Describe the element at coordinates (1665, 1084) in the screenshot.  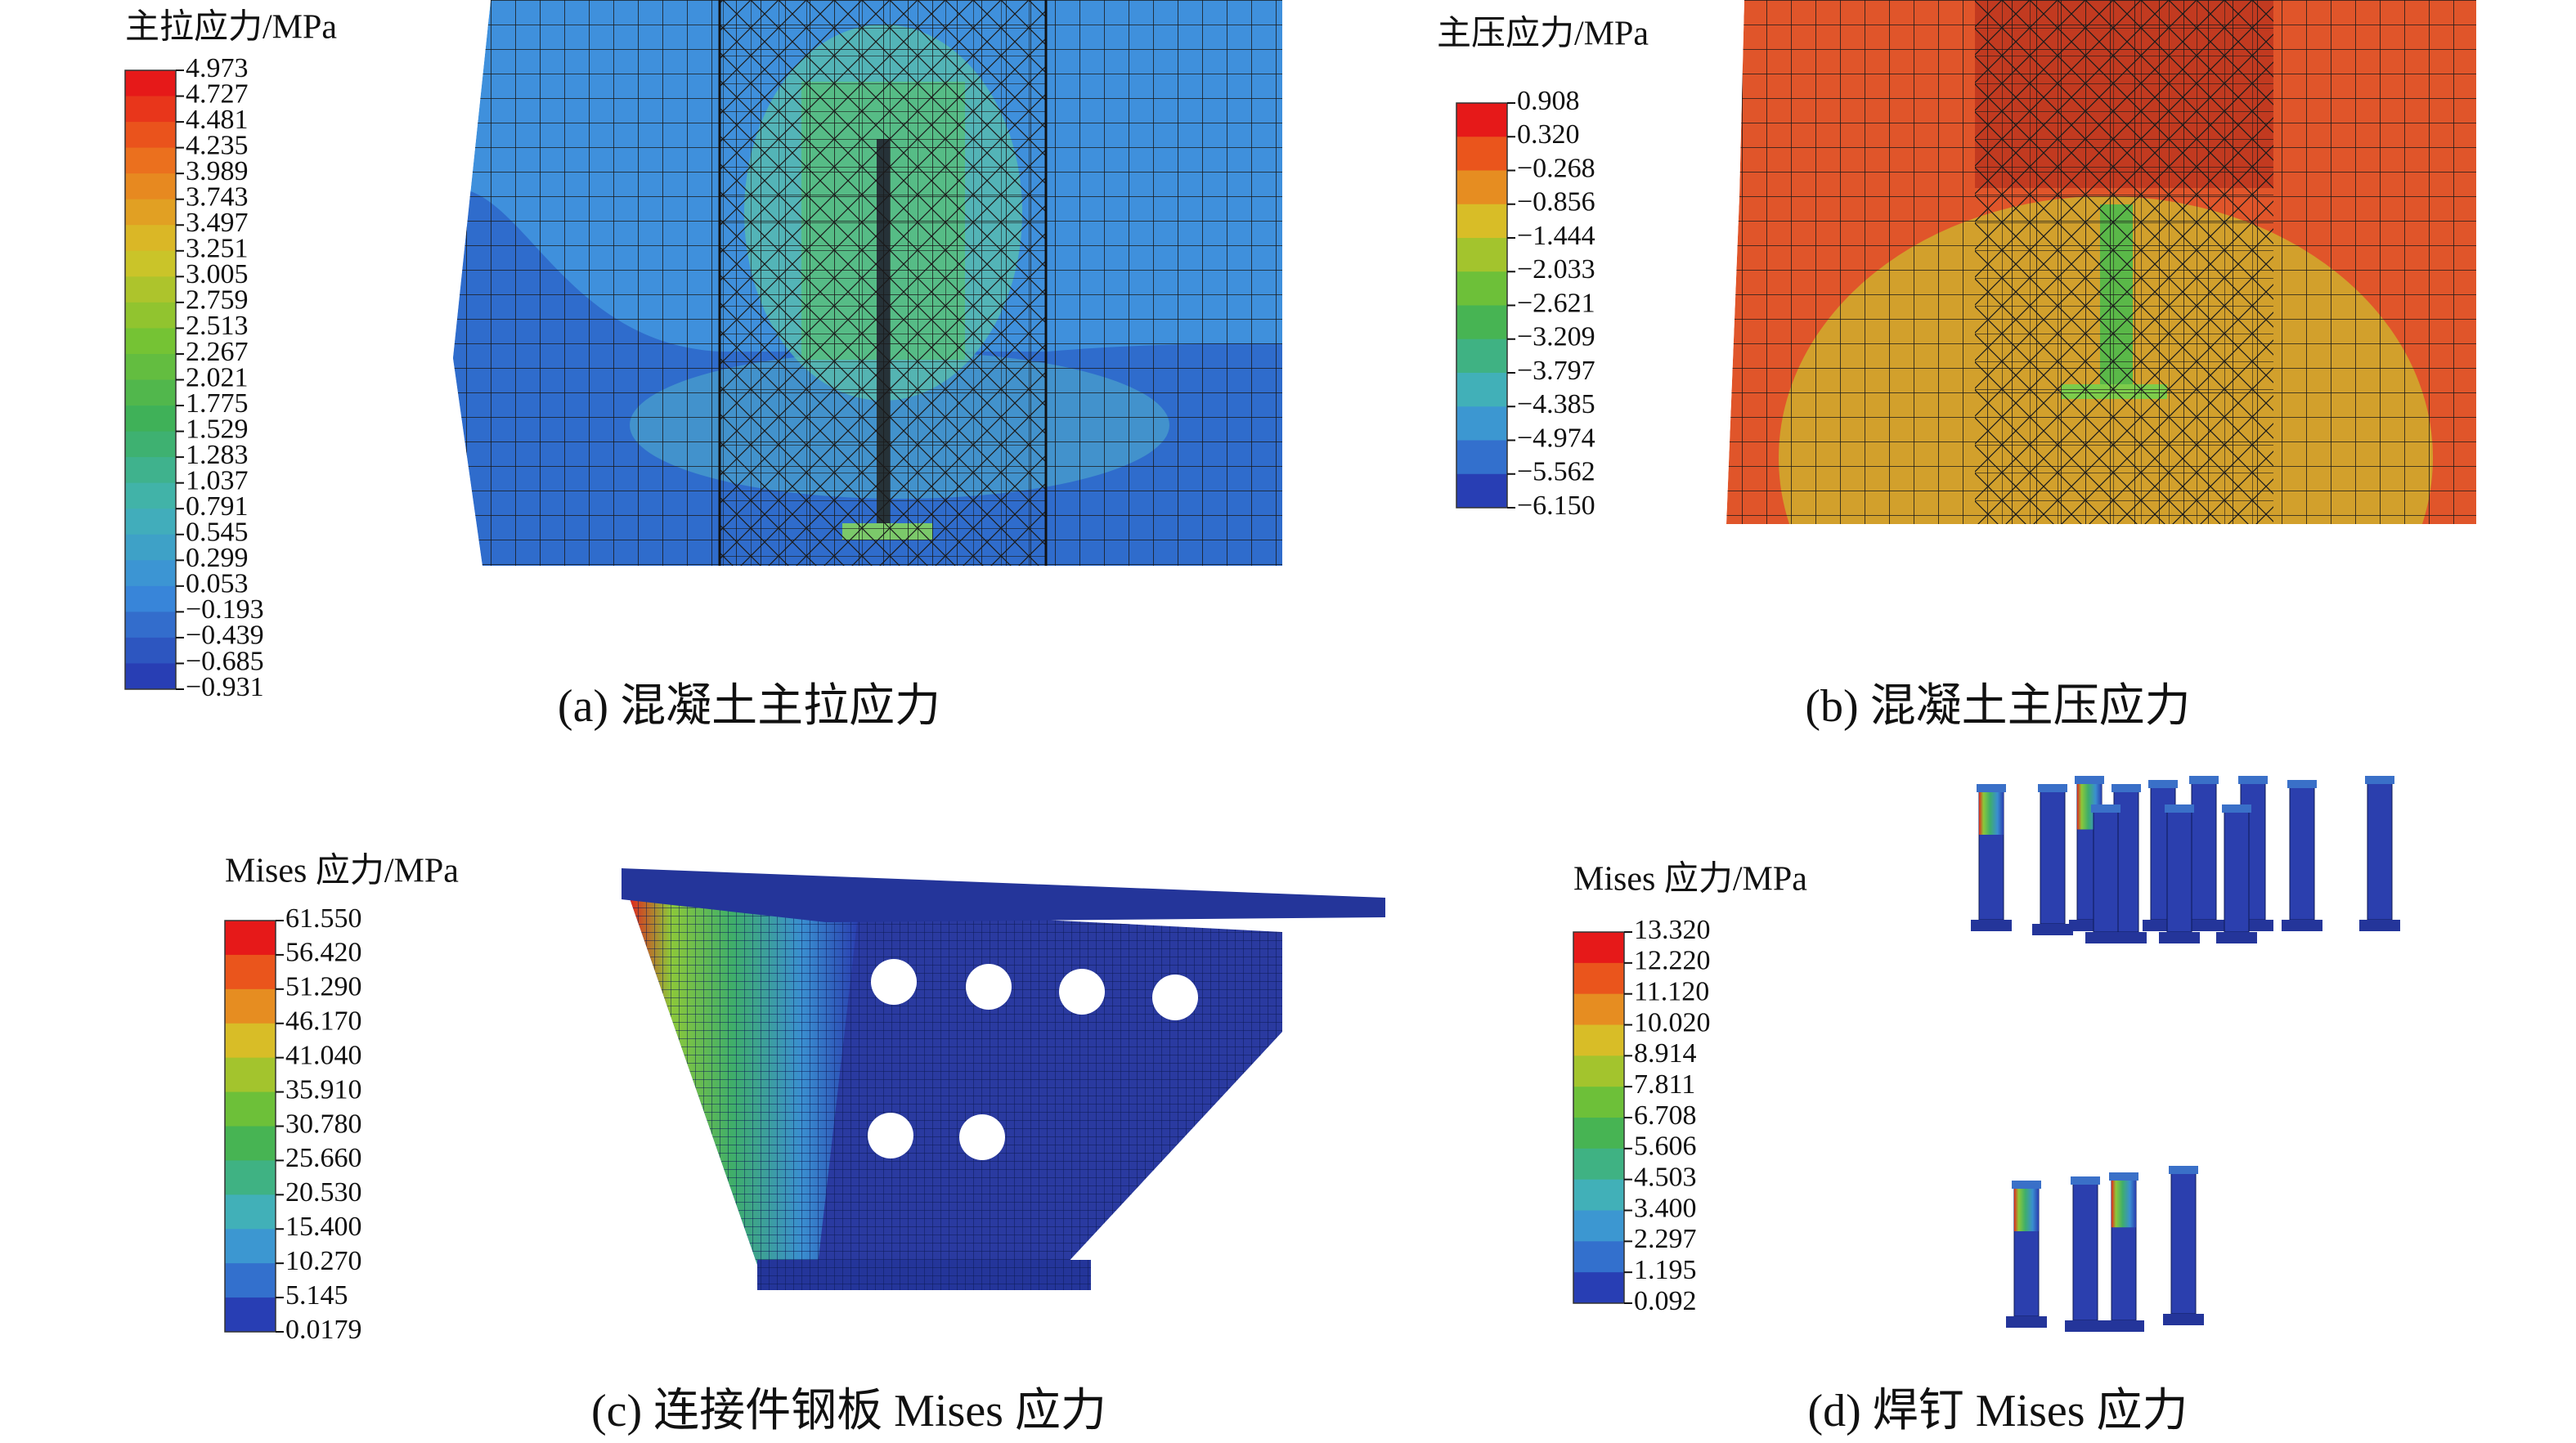
I see `legend-label: 7.811` at that location.